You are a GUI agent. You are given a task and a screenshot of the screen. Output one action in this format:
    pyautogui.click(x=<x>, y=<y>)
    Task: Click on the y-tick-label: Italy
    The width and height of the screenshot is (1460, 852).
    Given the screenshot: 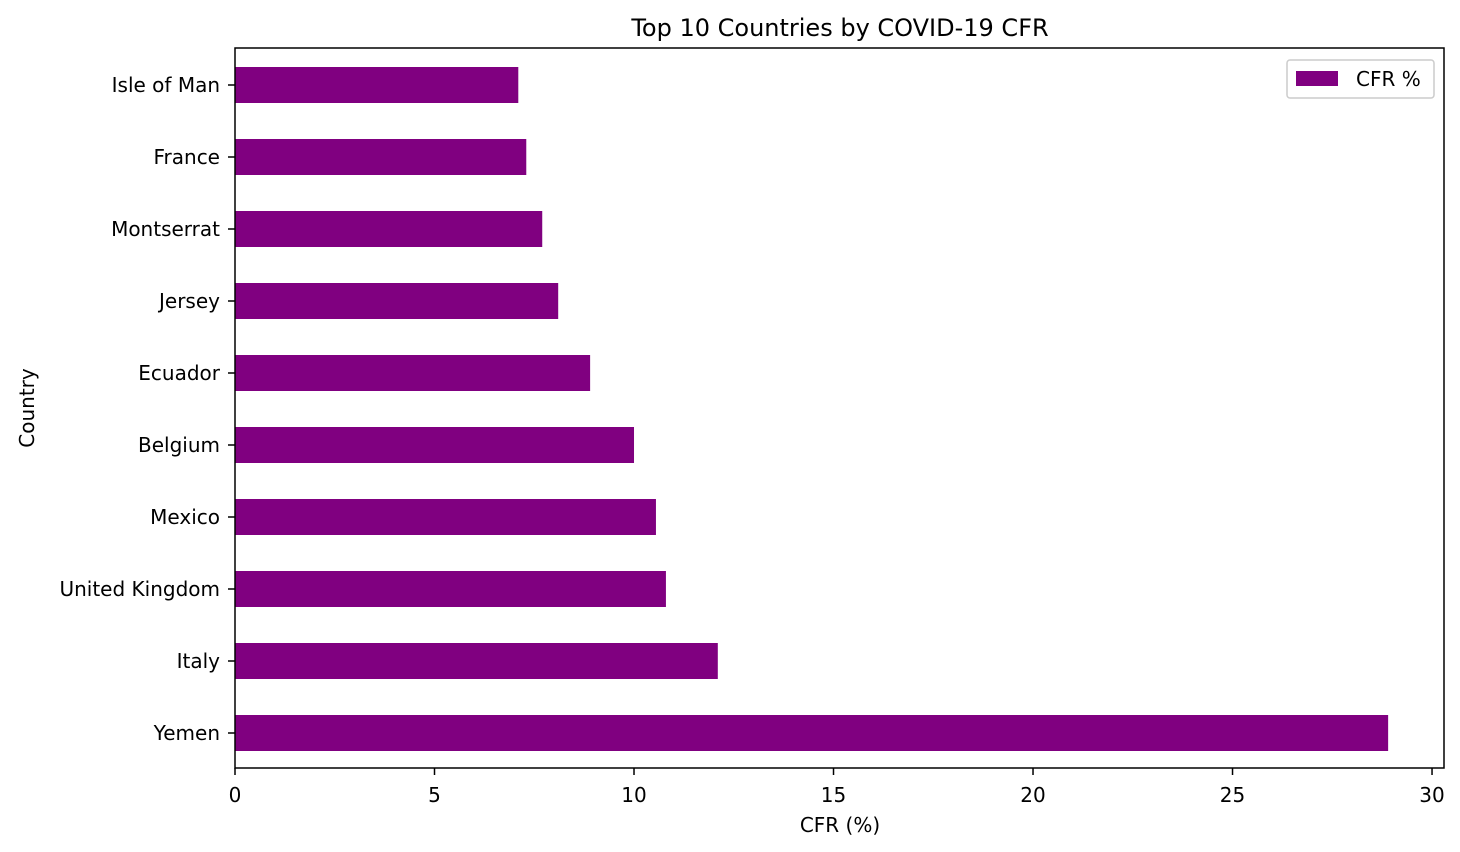 What is the action you would take?
    pyautogui.click(x=199, y=661)
    